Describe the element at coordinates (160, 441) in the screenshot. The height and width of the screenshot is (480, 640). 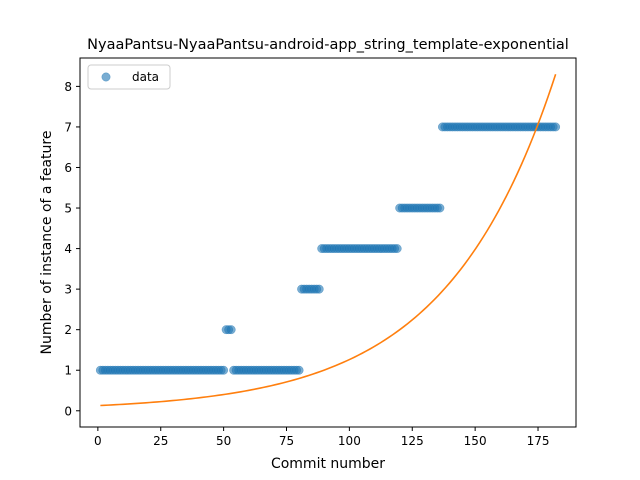
I see `x-tick-label: 25` at that location.